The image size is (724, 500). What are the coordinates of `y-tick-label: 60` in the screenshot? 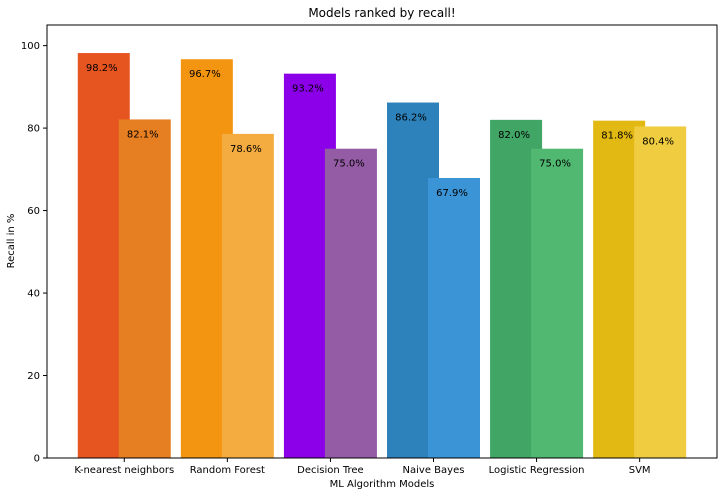 It's located at (33, 211).